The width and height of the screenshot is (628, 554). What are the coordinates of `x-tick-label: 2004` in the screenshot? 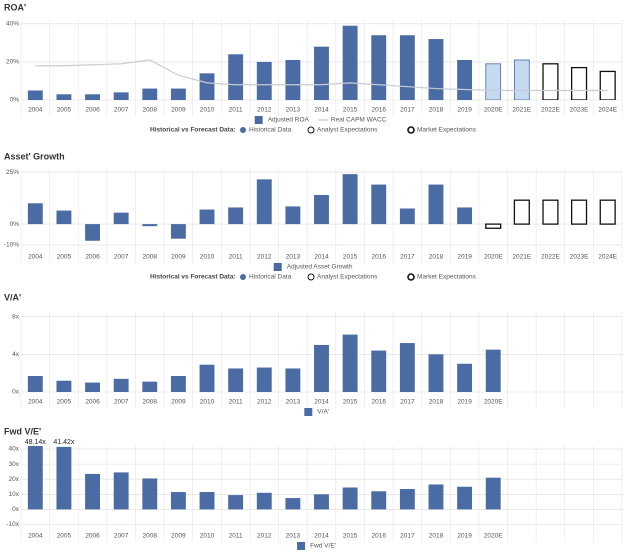 It's located at (35, 536).